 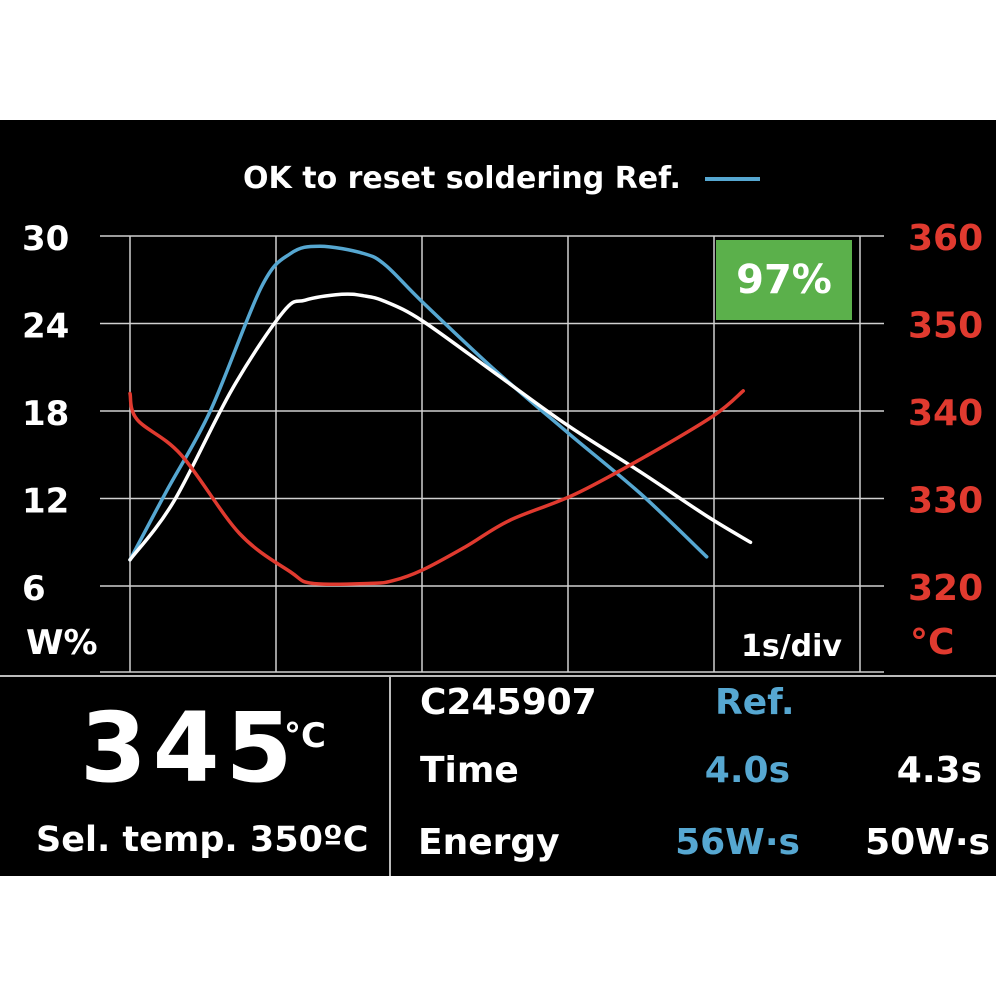 I want to click on bottom-divider, so click(x=498, y=676).